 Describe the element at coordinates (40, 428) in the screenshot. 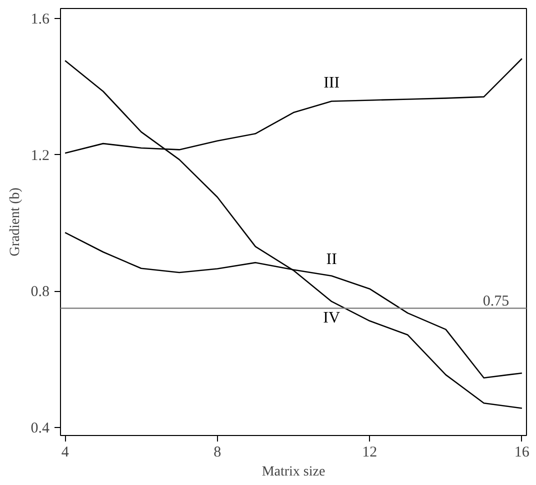

I see `y-tick-label: 0.4` at that location.